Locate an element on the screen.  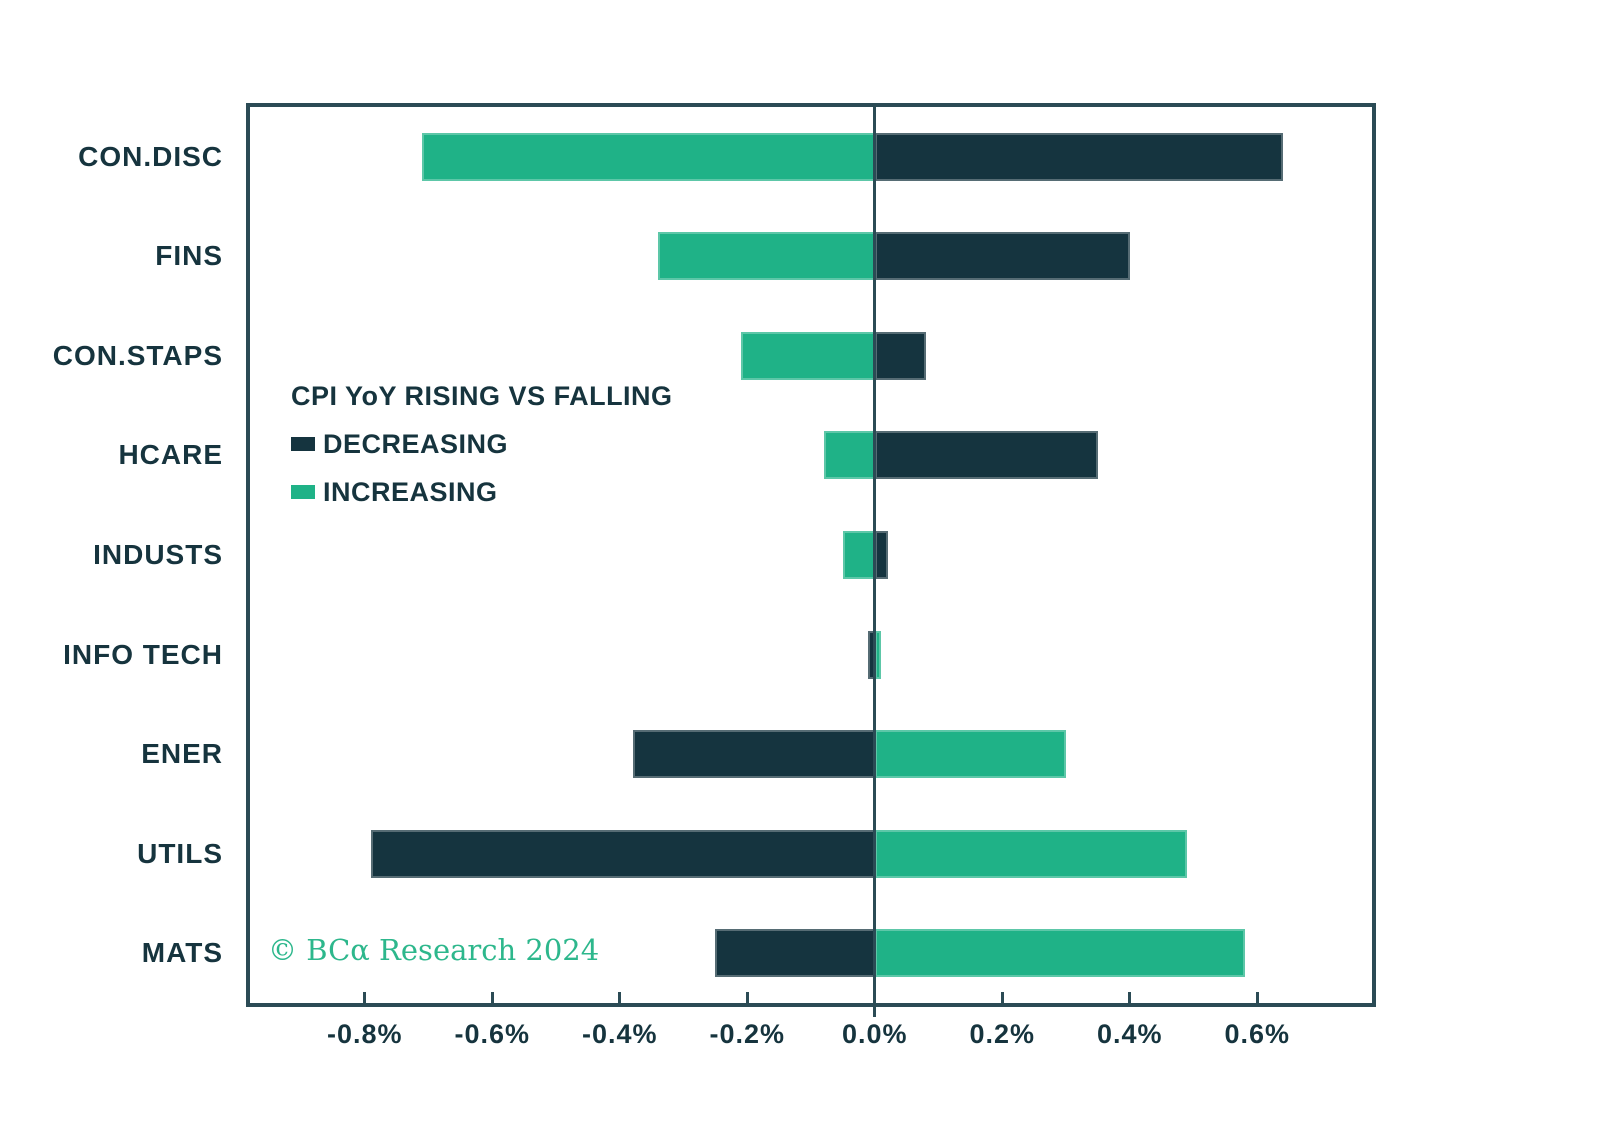
y-axis-label-ener: ENER is located at coordinates (182, 754).